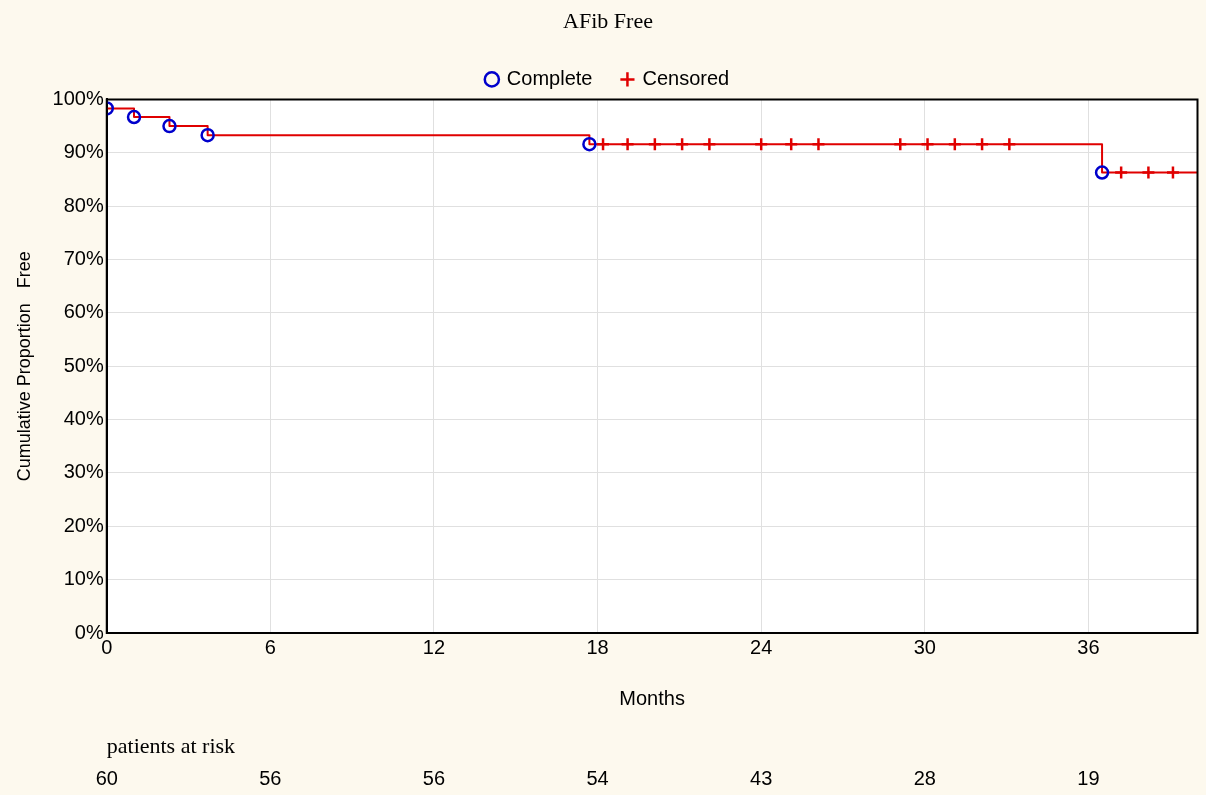  What do you see at coordinates (78, 97) in the screenshot?
I see `y-tick-label: 100%` at bounding box center [78, 97].